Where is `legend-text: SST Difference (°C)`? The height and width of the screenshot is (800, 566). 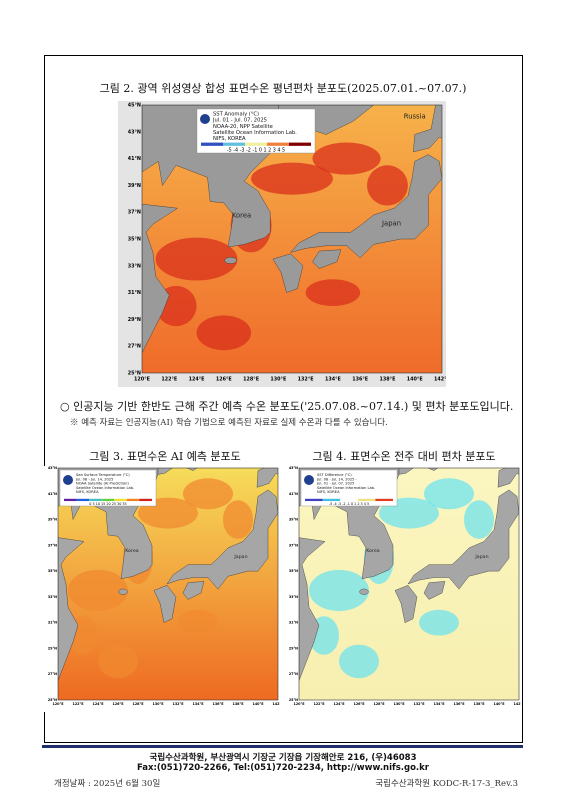
legend-text: SST Difference (°C) is located at coordinates (334, 475).